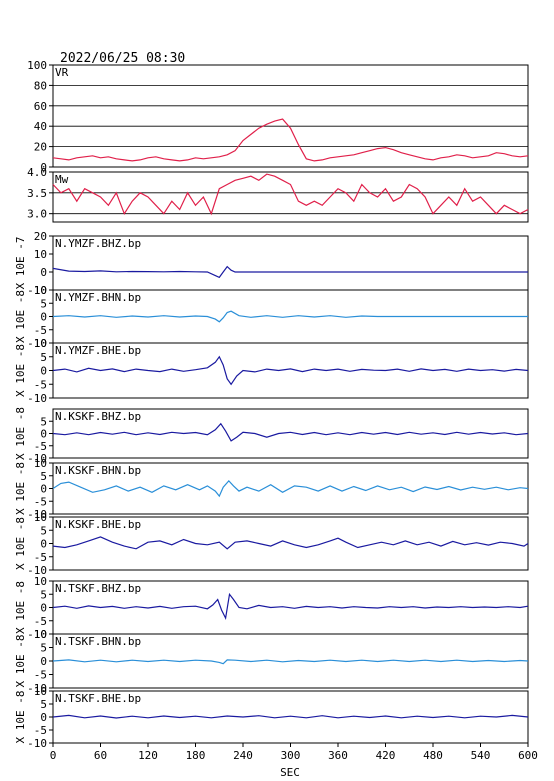 Image resolution: width=554 pixels, height=781 pixels. Describe the element at coordinates (196, 755) in the screenshot. I see `x-tick-label: 180` at that location.